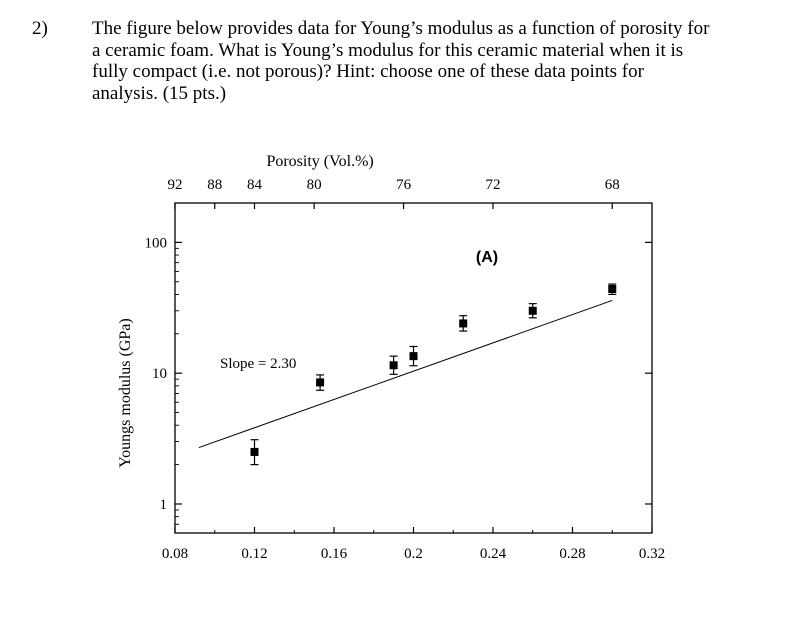 The width and height of the screenshot is (787, 635). Describe the element at coordinates (125, 393) in the screenshot. I see `y-axis-title: Youngs modulus (GPa)` at that location.